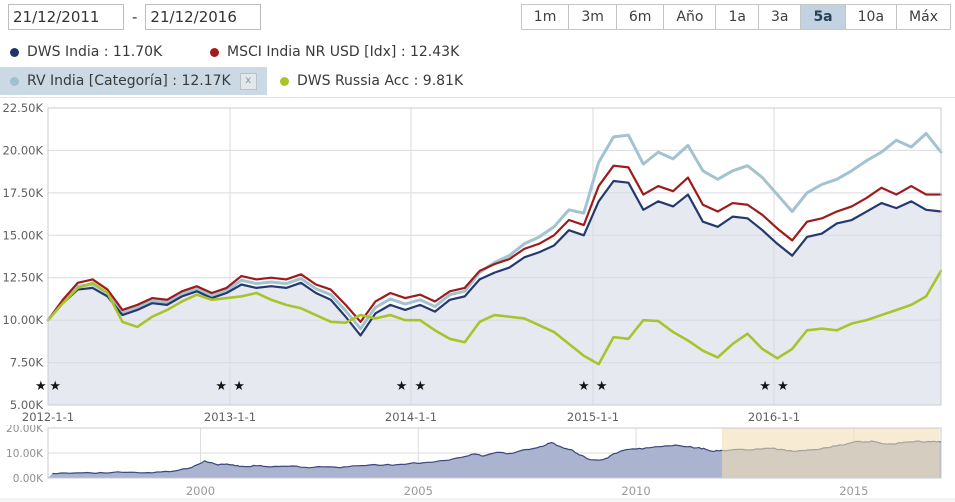 The height and width of the screenshot is (502, 955). What do you see at coordinates (23, 150) in the screenshot?
I see `main-y-axis-label: 20.00K` at bounding box center [23, 150].